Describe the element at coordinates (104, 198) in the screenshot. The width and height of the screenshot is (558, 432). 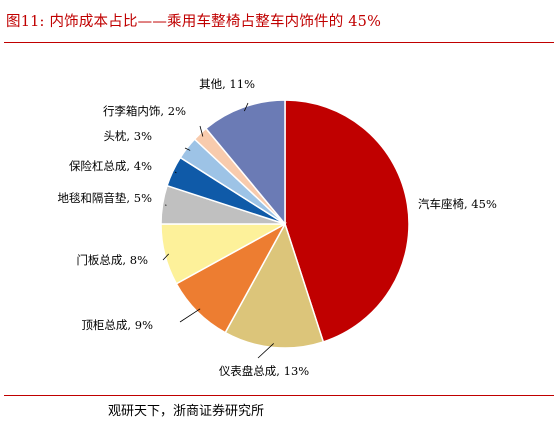
I see `slice-label: 地毯和隔音垫, 5%` at that location.